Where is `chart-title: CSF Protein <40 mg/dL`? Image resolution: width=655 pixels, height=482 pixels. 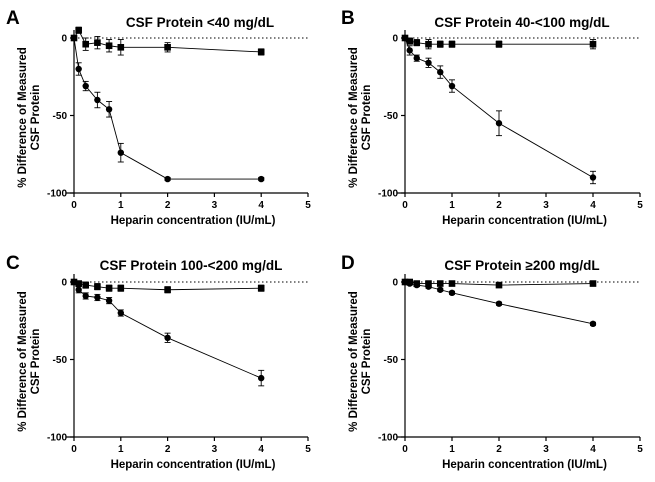
chart-title: CSF Protein <40 mg/dL is located at coordinates (200, 22).